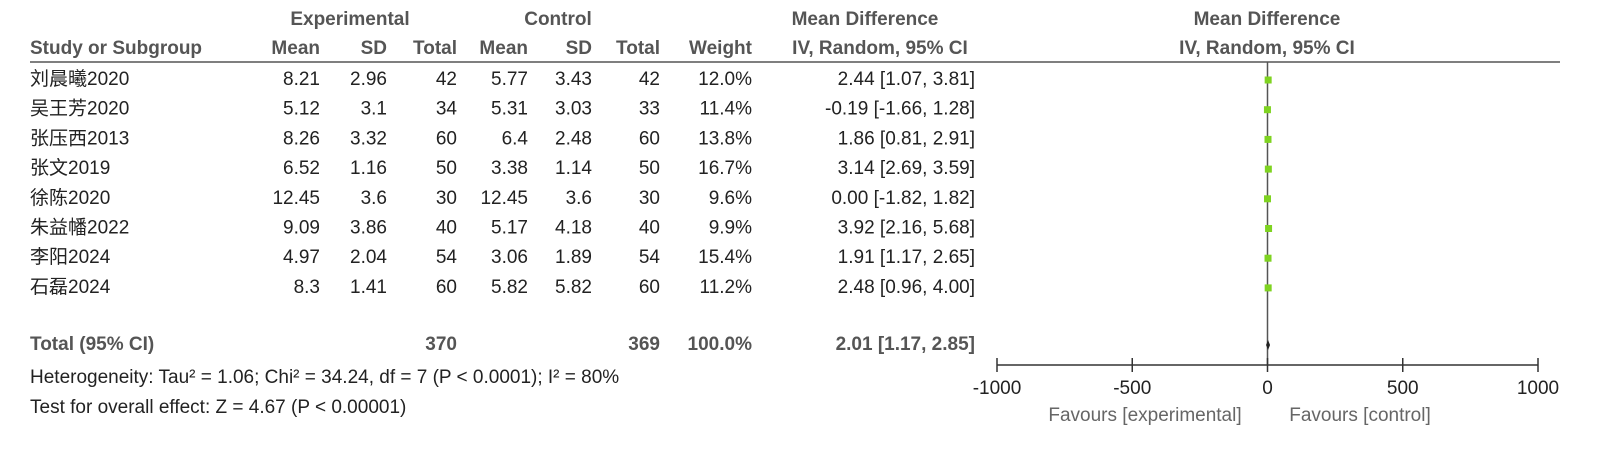 This screenshot has width=1600, height=449. What do you see at coordinates (301, 228) in the screenshot?
I see `exp-cell: 9.09` at bounding box center [301, 228].